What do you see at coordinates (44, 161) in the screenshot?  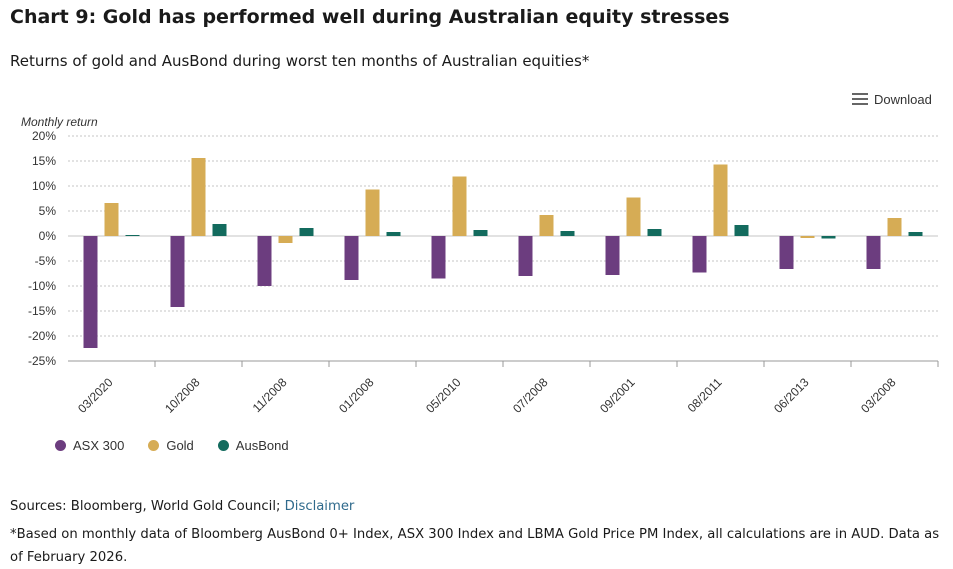 I see `y-tick-label: 15%` at bounding box center [44, 161].